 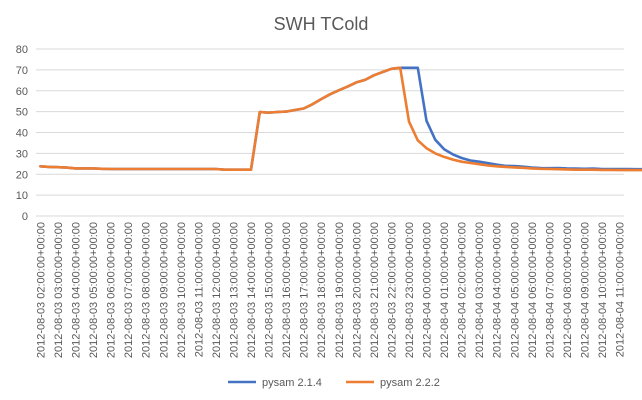 I want to click on x-tick-label: 2012-08-03 11:00:00+00:00, so click(x=199, y=289).